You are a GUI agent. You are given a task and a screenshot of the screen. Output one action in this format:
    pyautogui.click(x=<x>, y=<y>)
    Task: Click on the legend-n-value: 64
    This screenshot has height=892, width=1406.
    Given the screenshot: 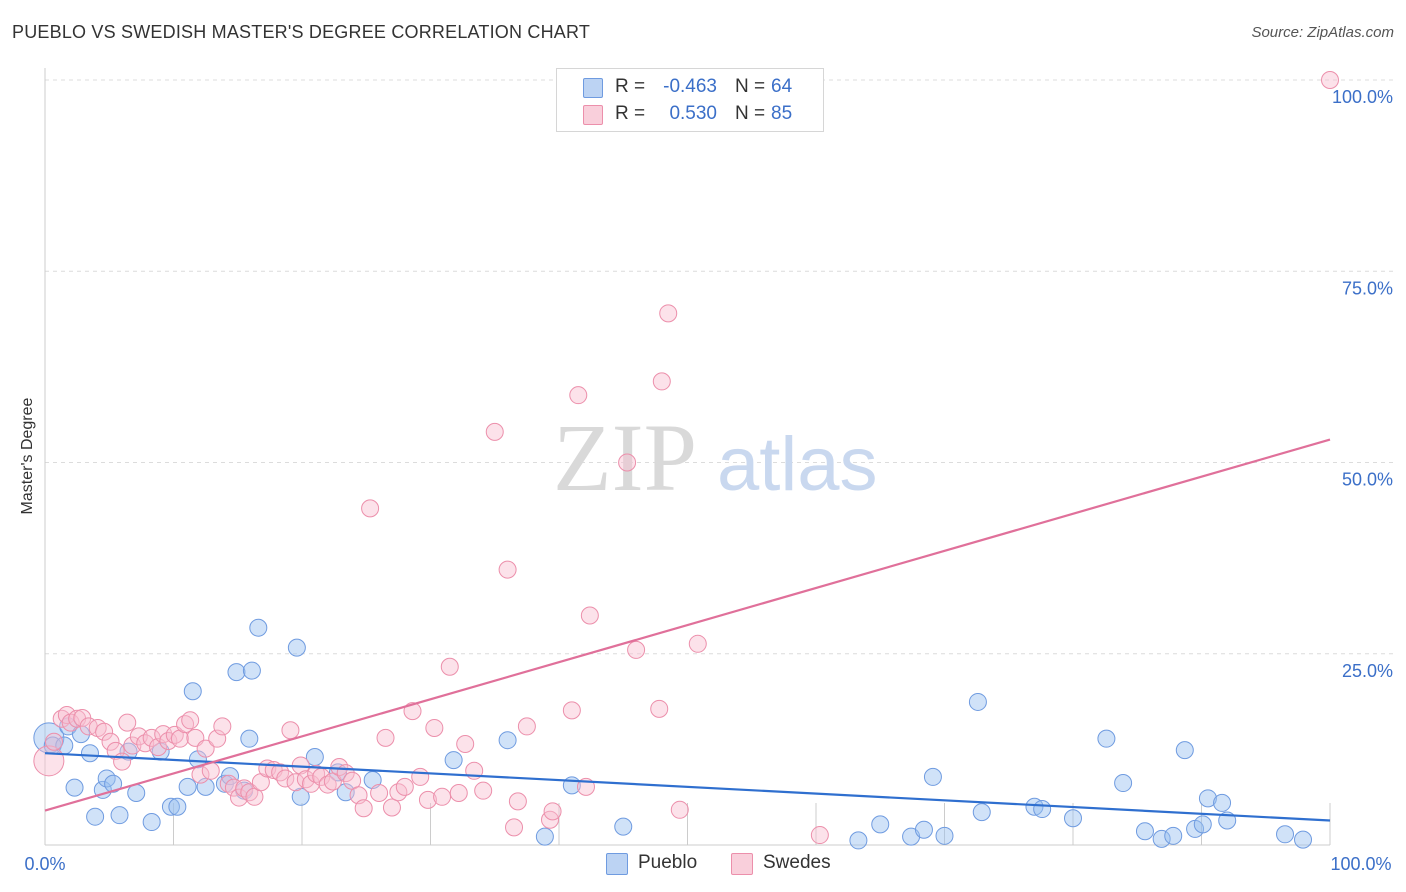 What is the action you would take?
    pyautogui.click(x=782, y=86)
    